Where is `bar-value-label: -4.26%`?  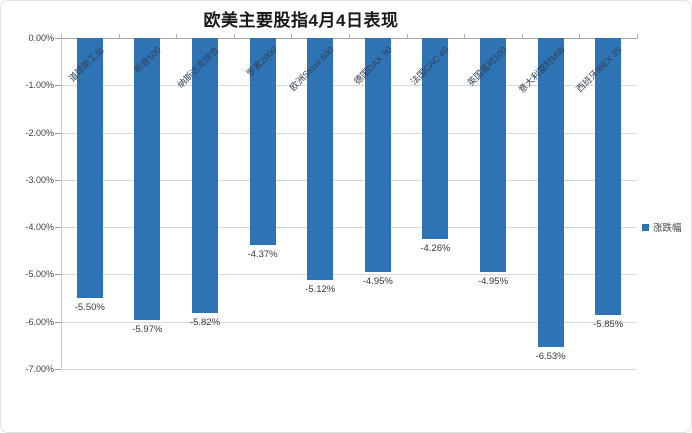 bar-value-label: -4.26% is located at coordinates (435, 249).